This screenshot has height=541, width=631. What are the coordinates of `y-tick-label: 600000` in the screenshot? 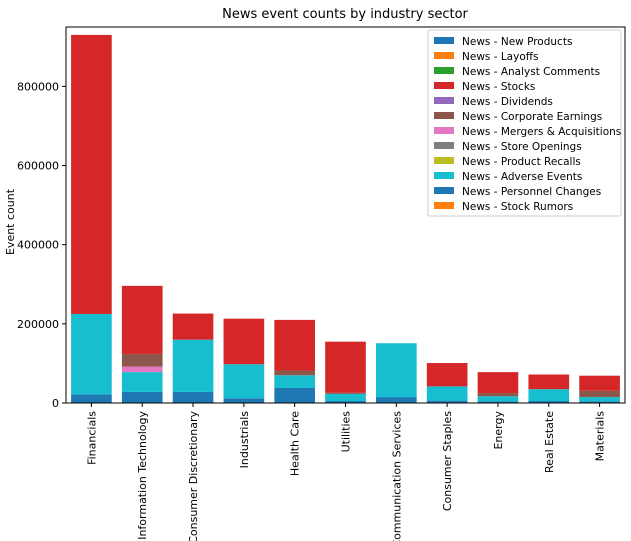 It's located at (38, 166).